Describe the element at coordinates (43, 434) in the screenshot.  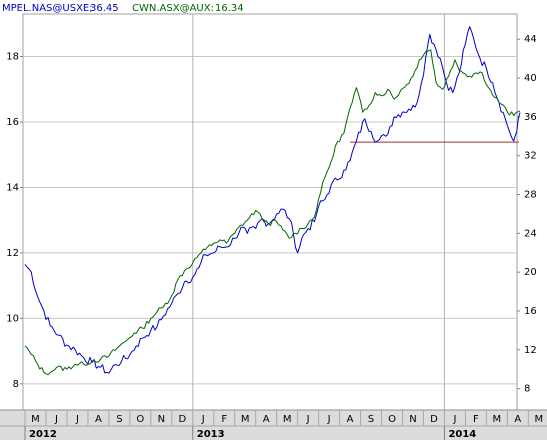
I see `year-label: 2012` at that location.